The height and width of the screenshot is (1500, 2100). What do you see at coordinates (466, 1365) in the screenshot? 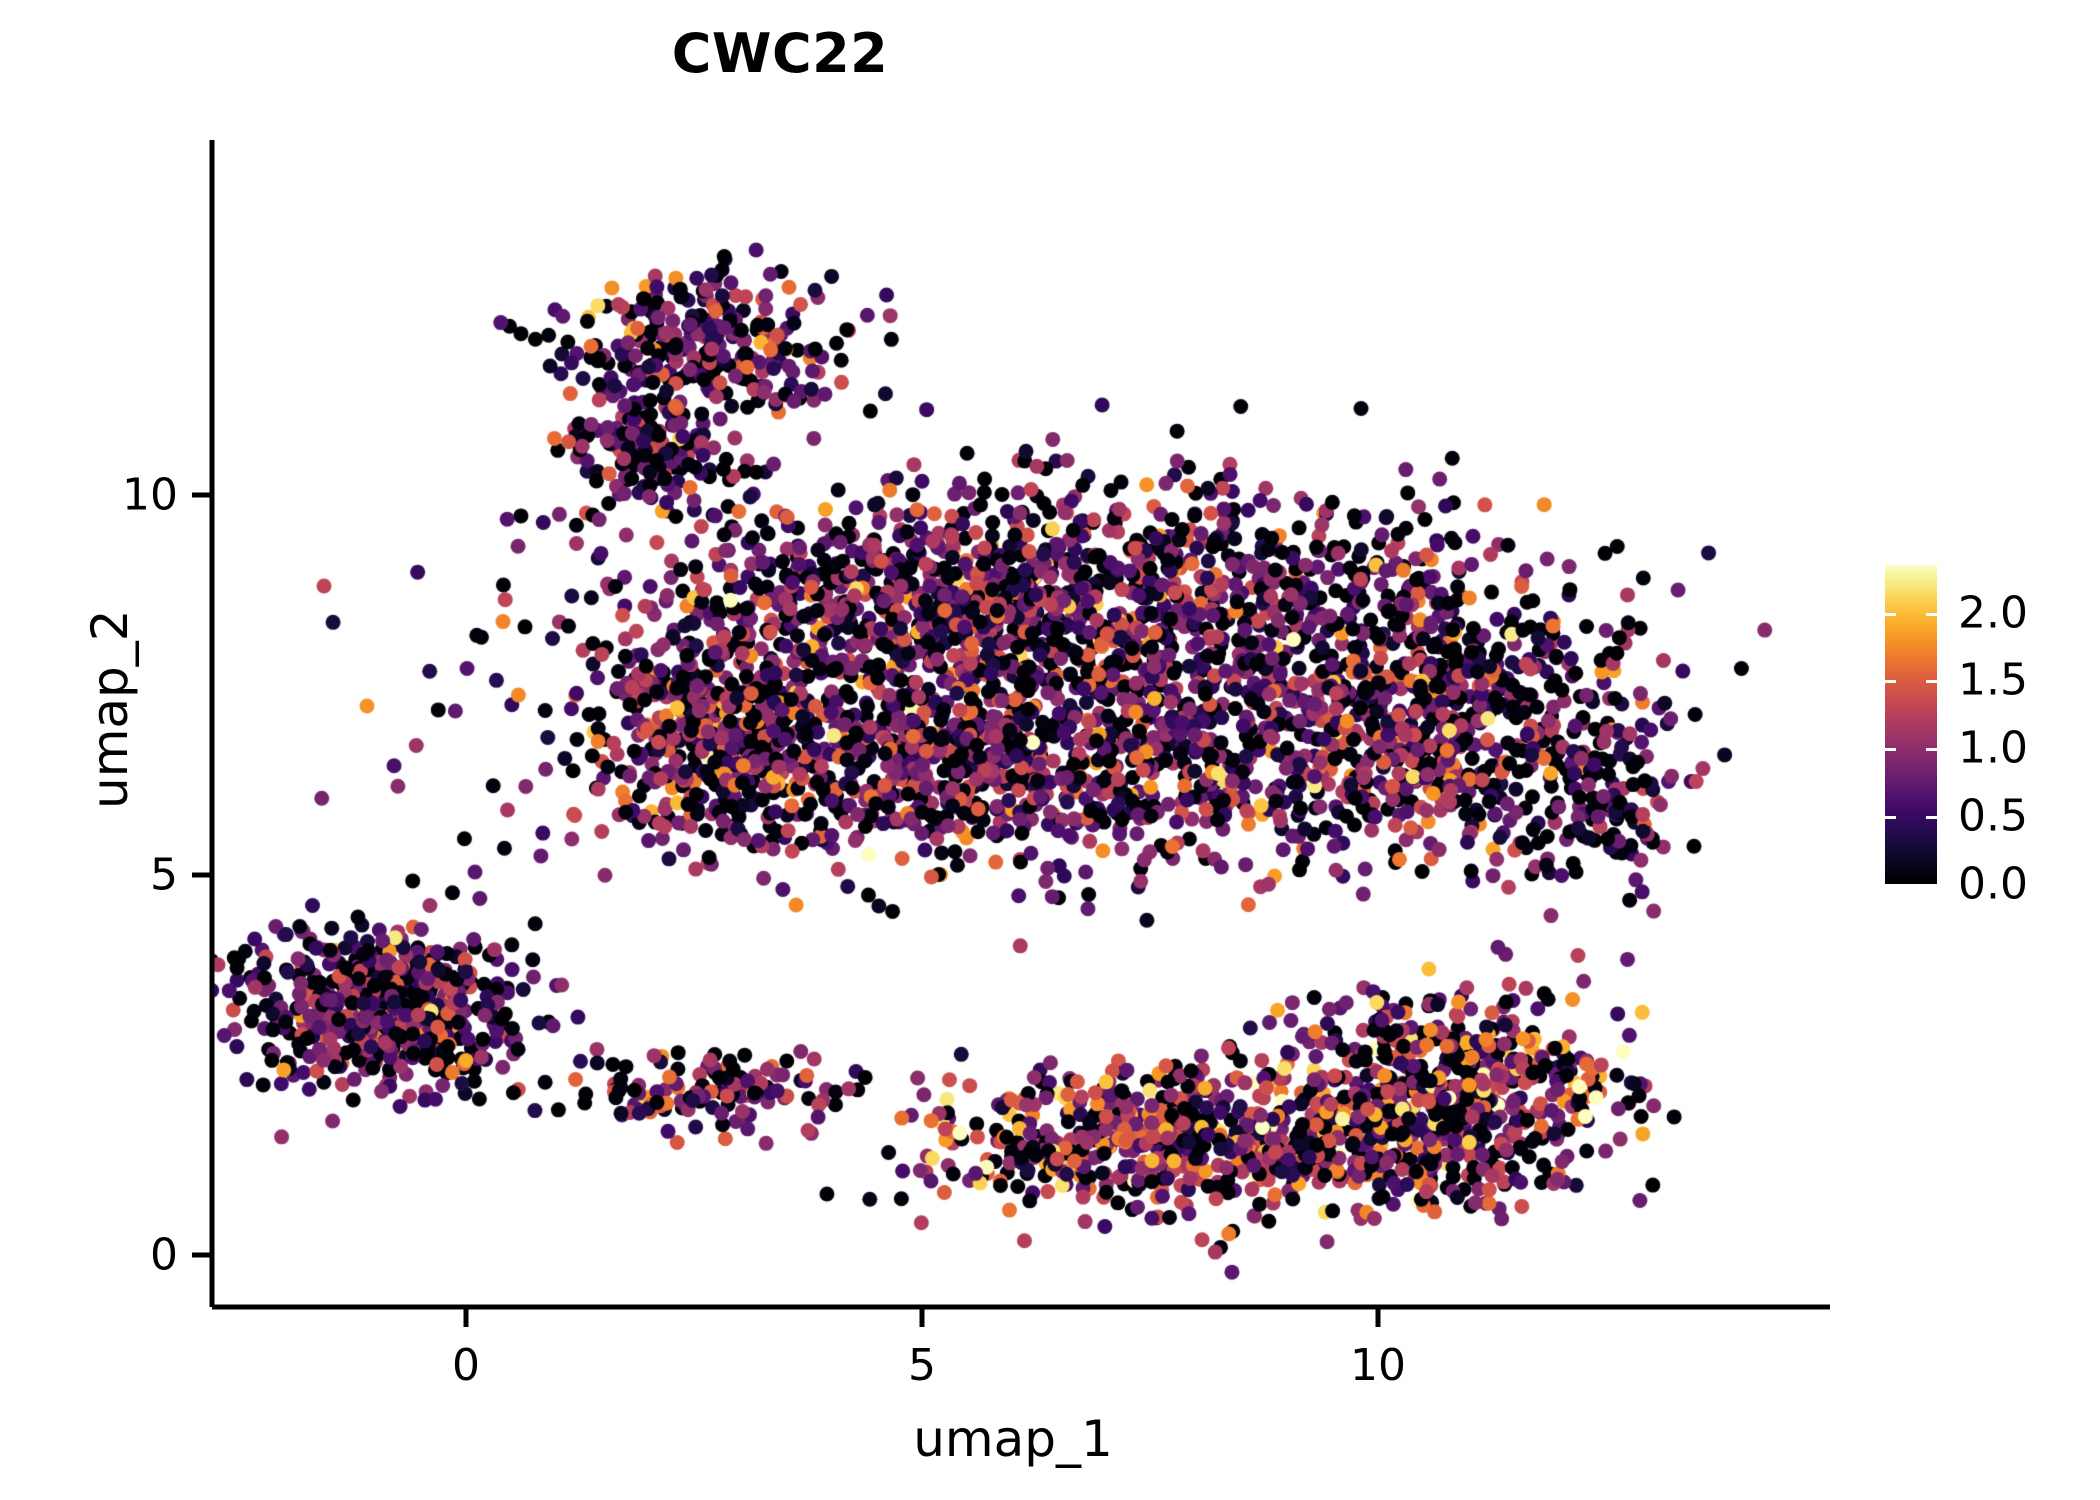
I see `x-tick-label: 0` at bounding box center [466, 1365].